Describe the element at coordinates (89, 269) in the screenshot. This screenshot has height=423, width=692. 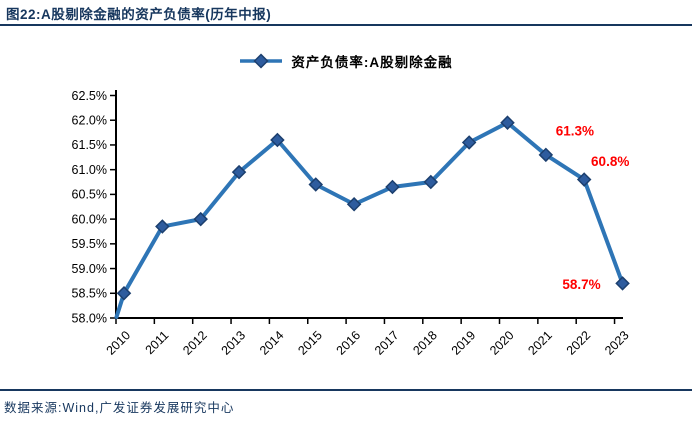
I see `y-axis-tick-label: 59.0%` at that location.